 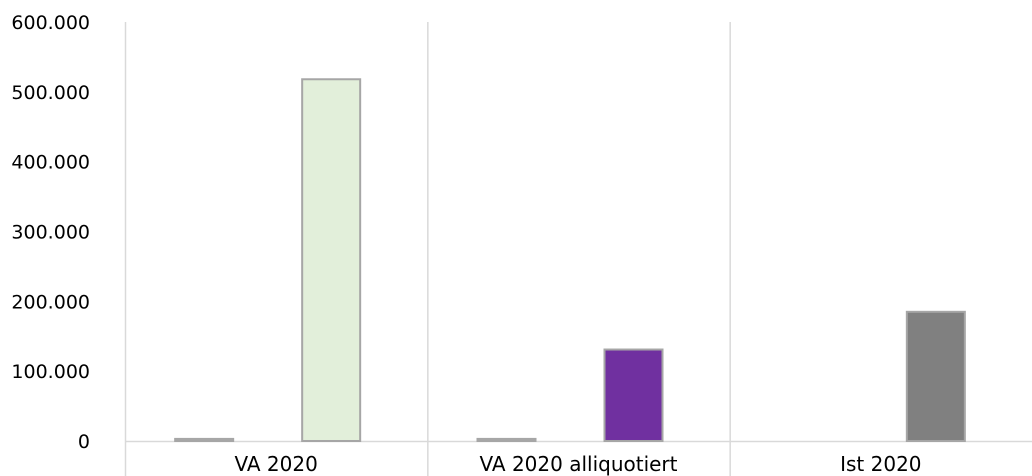 I want to click on y-tick-label: 400.000, so click(x=50, y=163).